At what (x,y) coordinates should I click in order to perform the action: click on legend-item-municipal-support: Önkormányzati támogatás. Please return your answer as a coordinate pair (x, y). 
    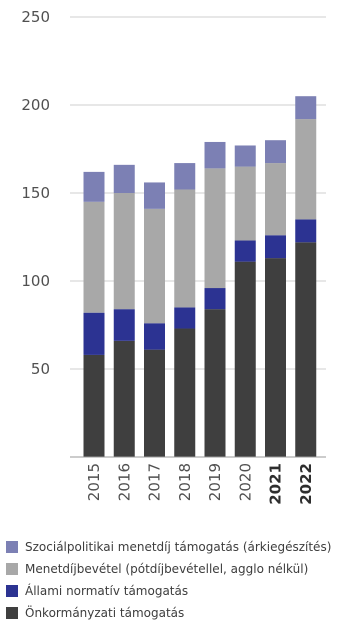
    Looking at the image, I should click on (178, 613).